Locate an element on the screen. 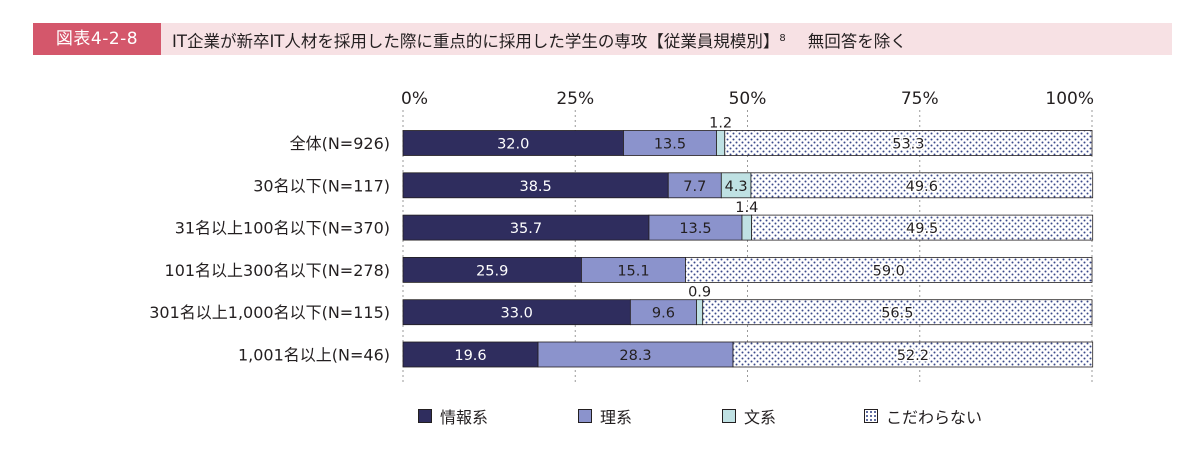 This screenshot has width=1200, height=451. legend-item-info: 情報系 is located at coordinates (453, 416).